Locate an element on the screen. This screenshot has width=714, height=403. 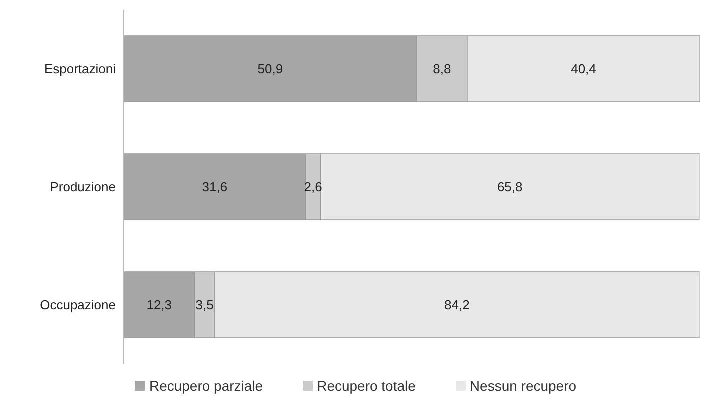
y-tick-label: Produzione is located at coordinates (83, 187).